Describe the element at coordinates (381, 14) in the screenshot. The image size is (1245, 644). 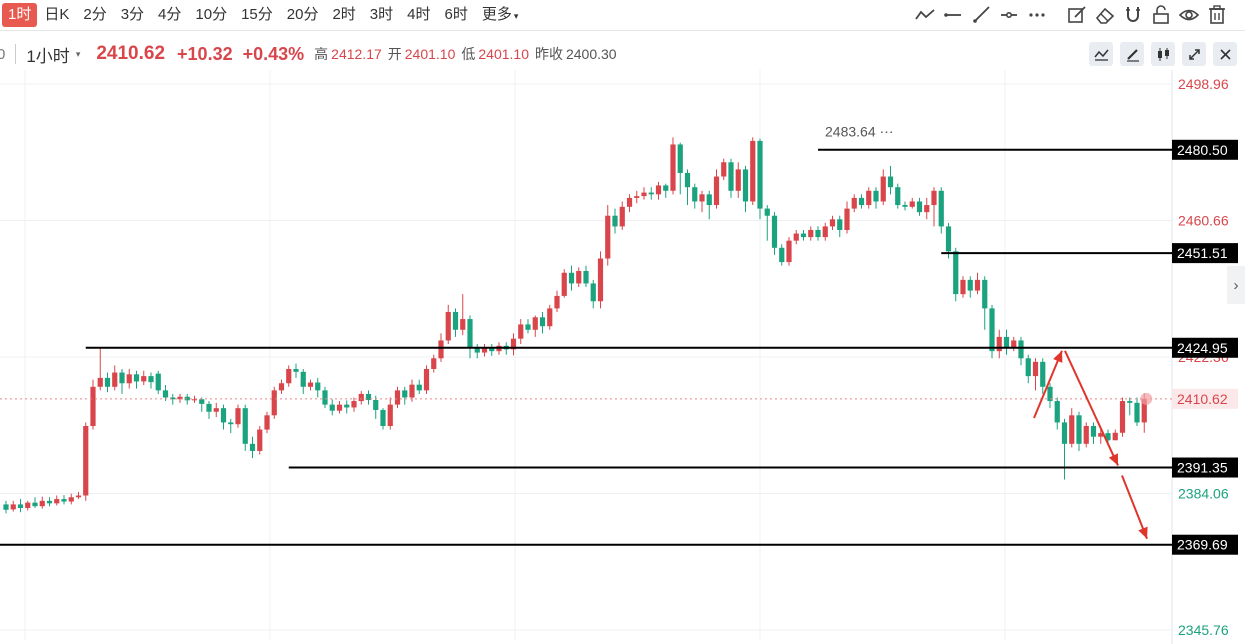
I see `timeframe-9: 3时` at that location.